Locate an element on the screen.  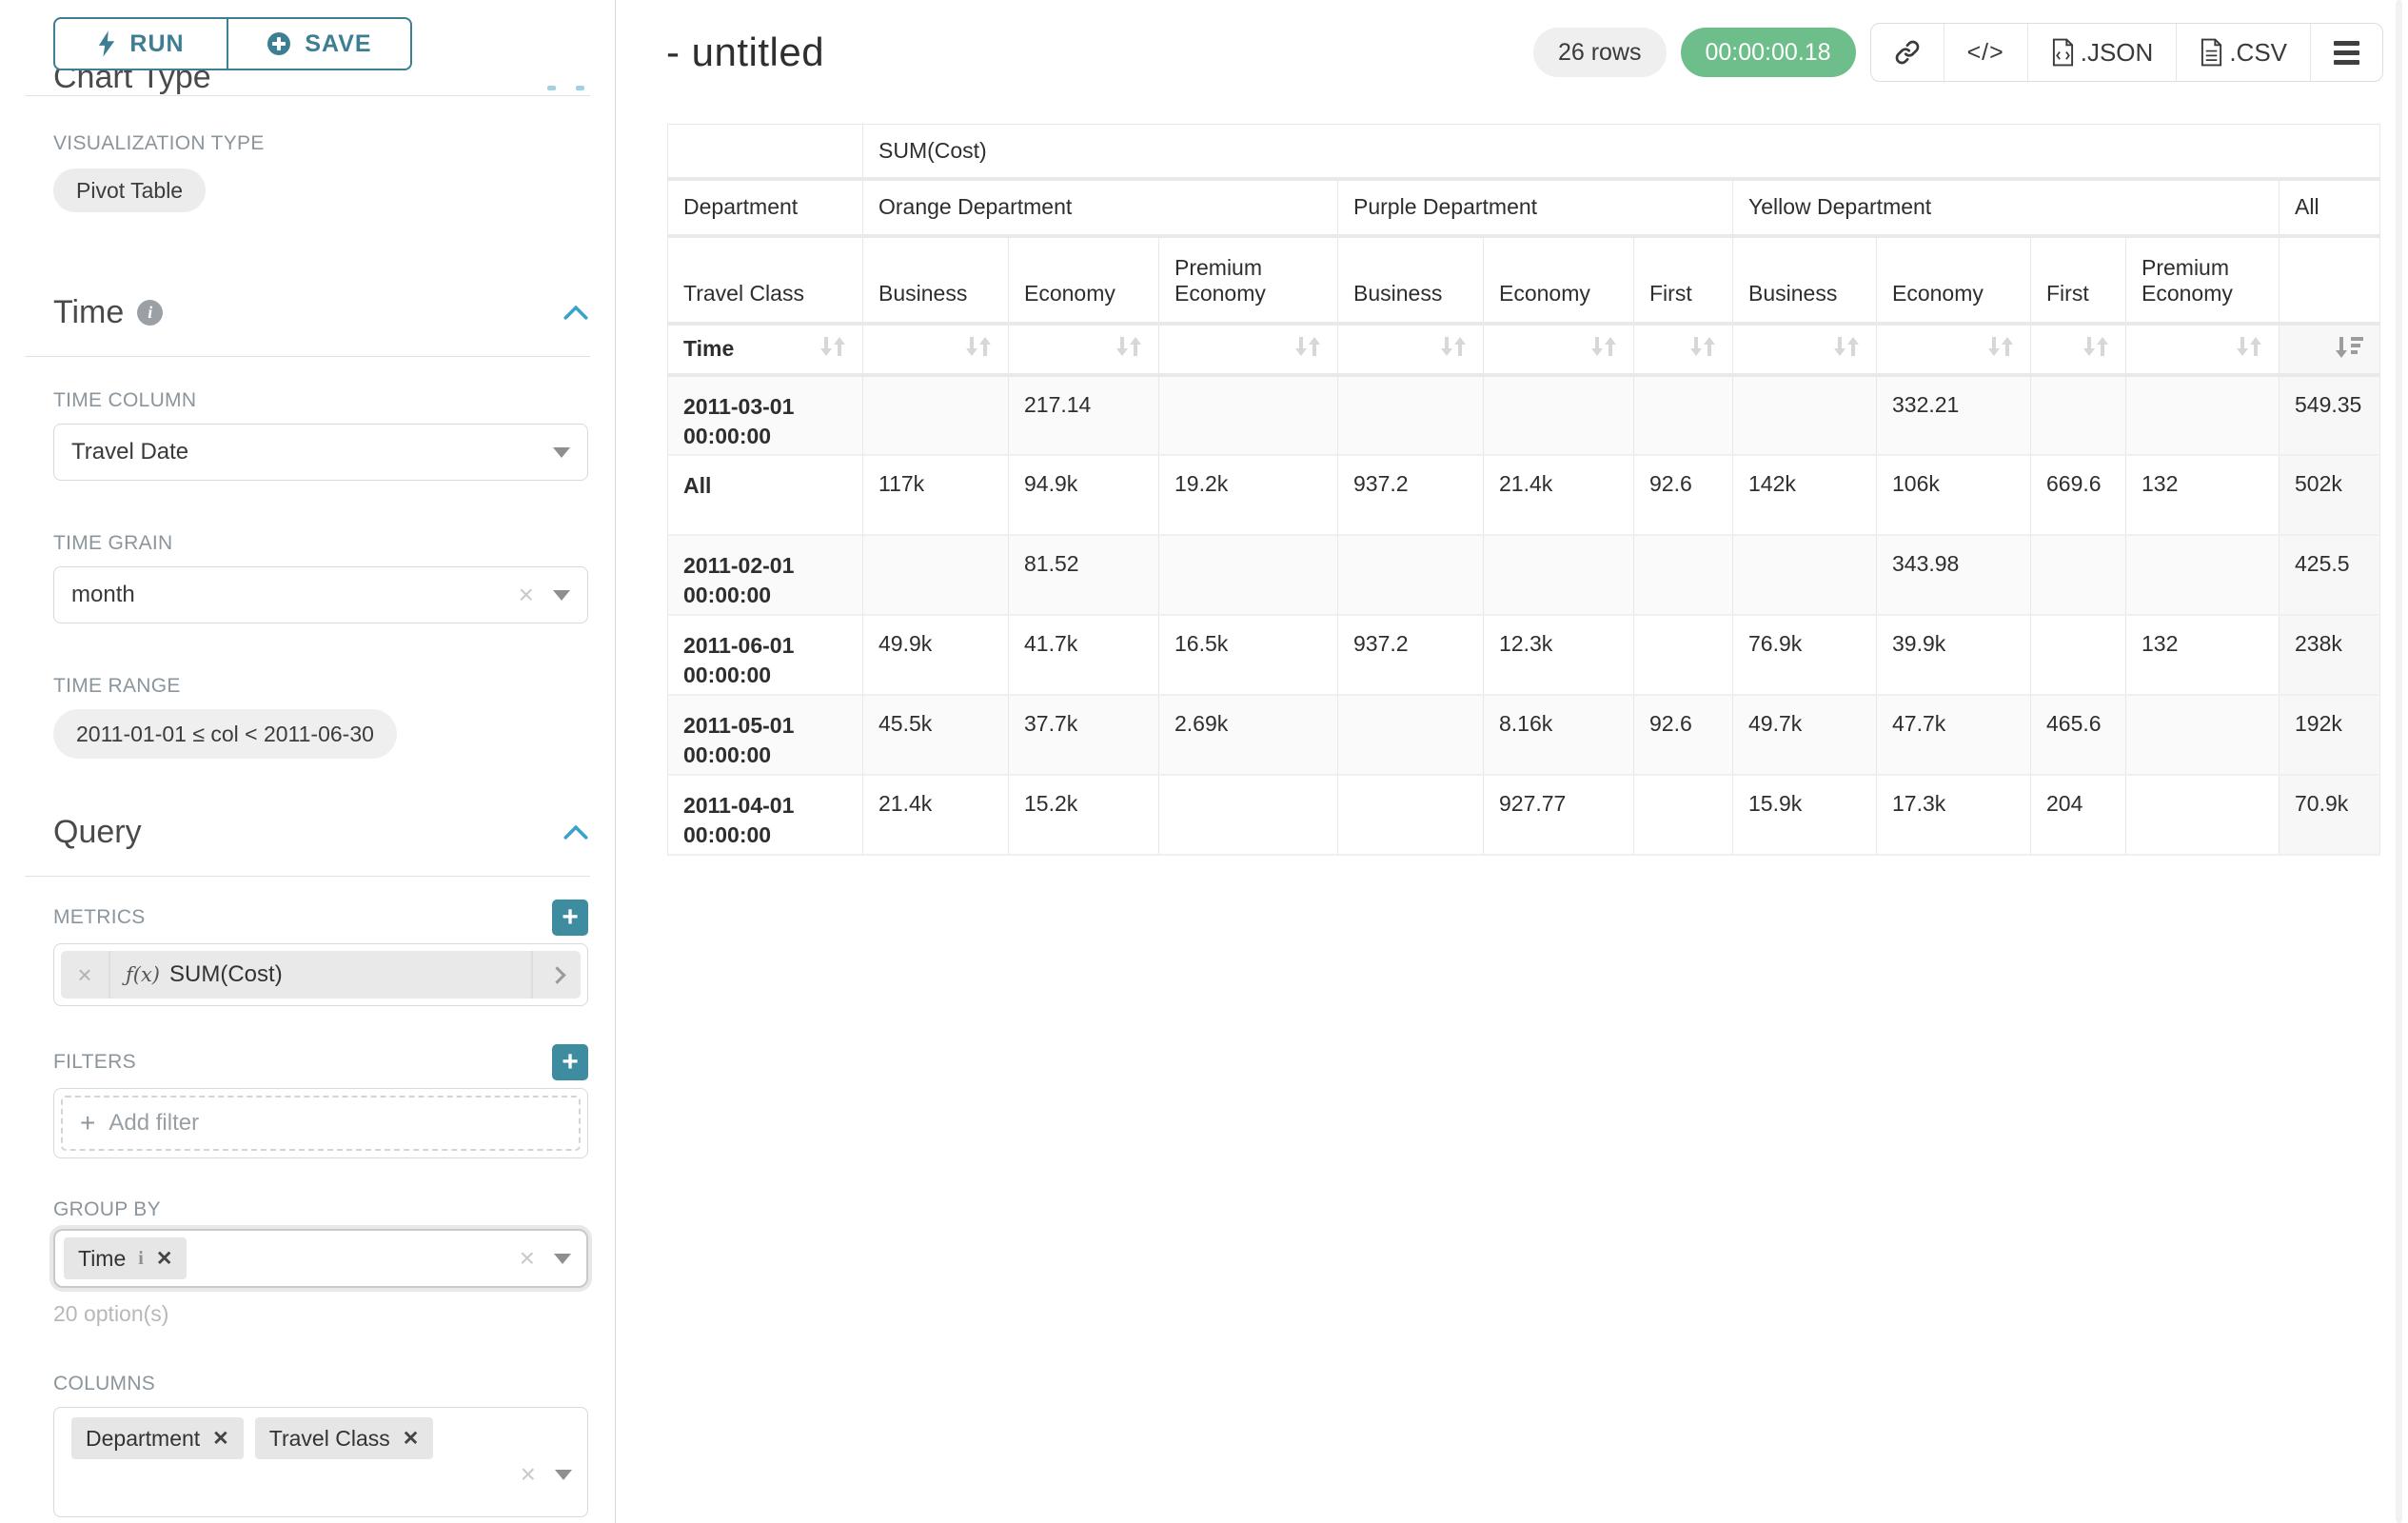
travel-class-header is located at coordinates (2329, 281).